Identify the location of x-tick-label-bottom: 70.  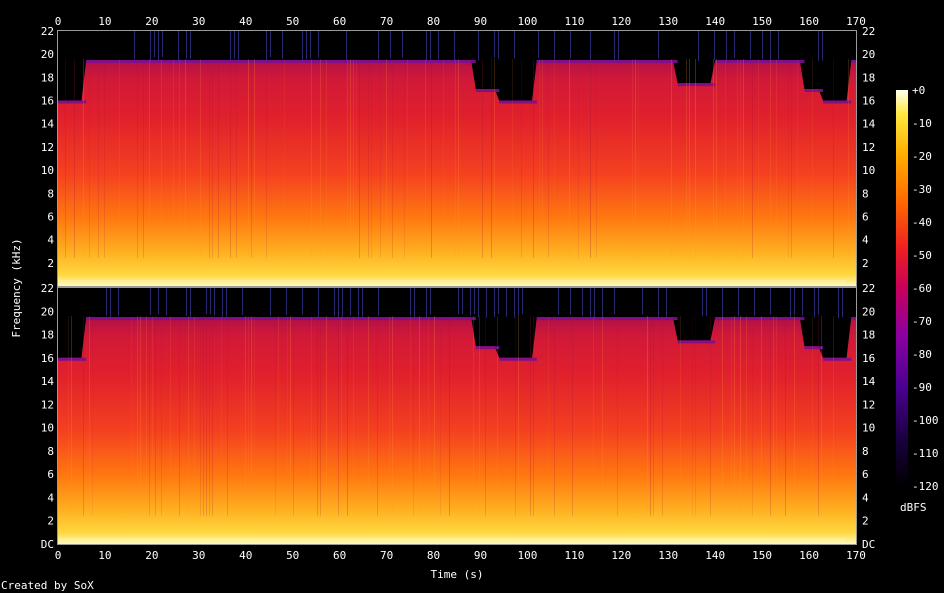
(386, 555).